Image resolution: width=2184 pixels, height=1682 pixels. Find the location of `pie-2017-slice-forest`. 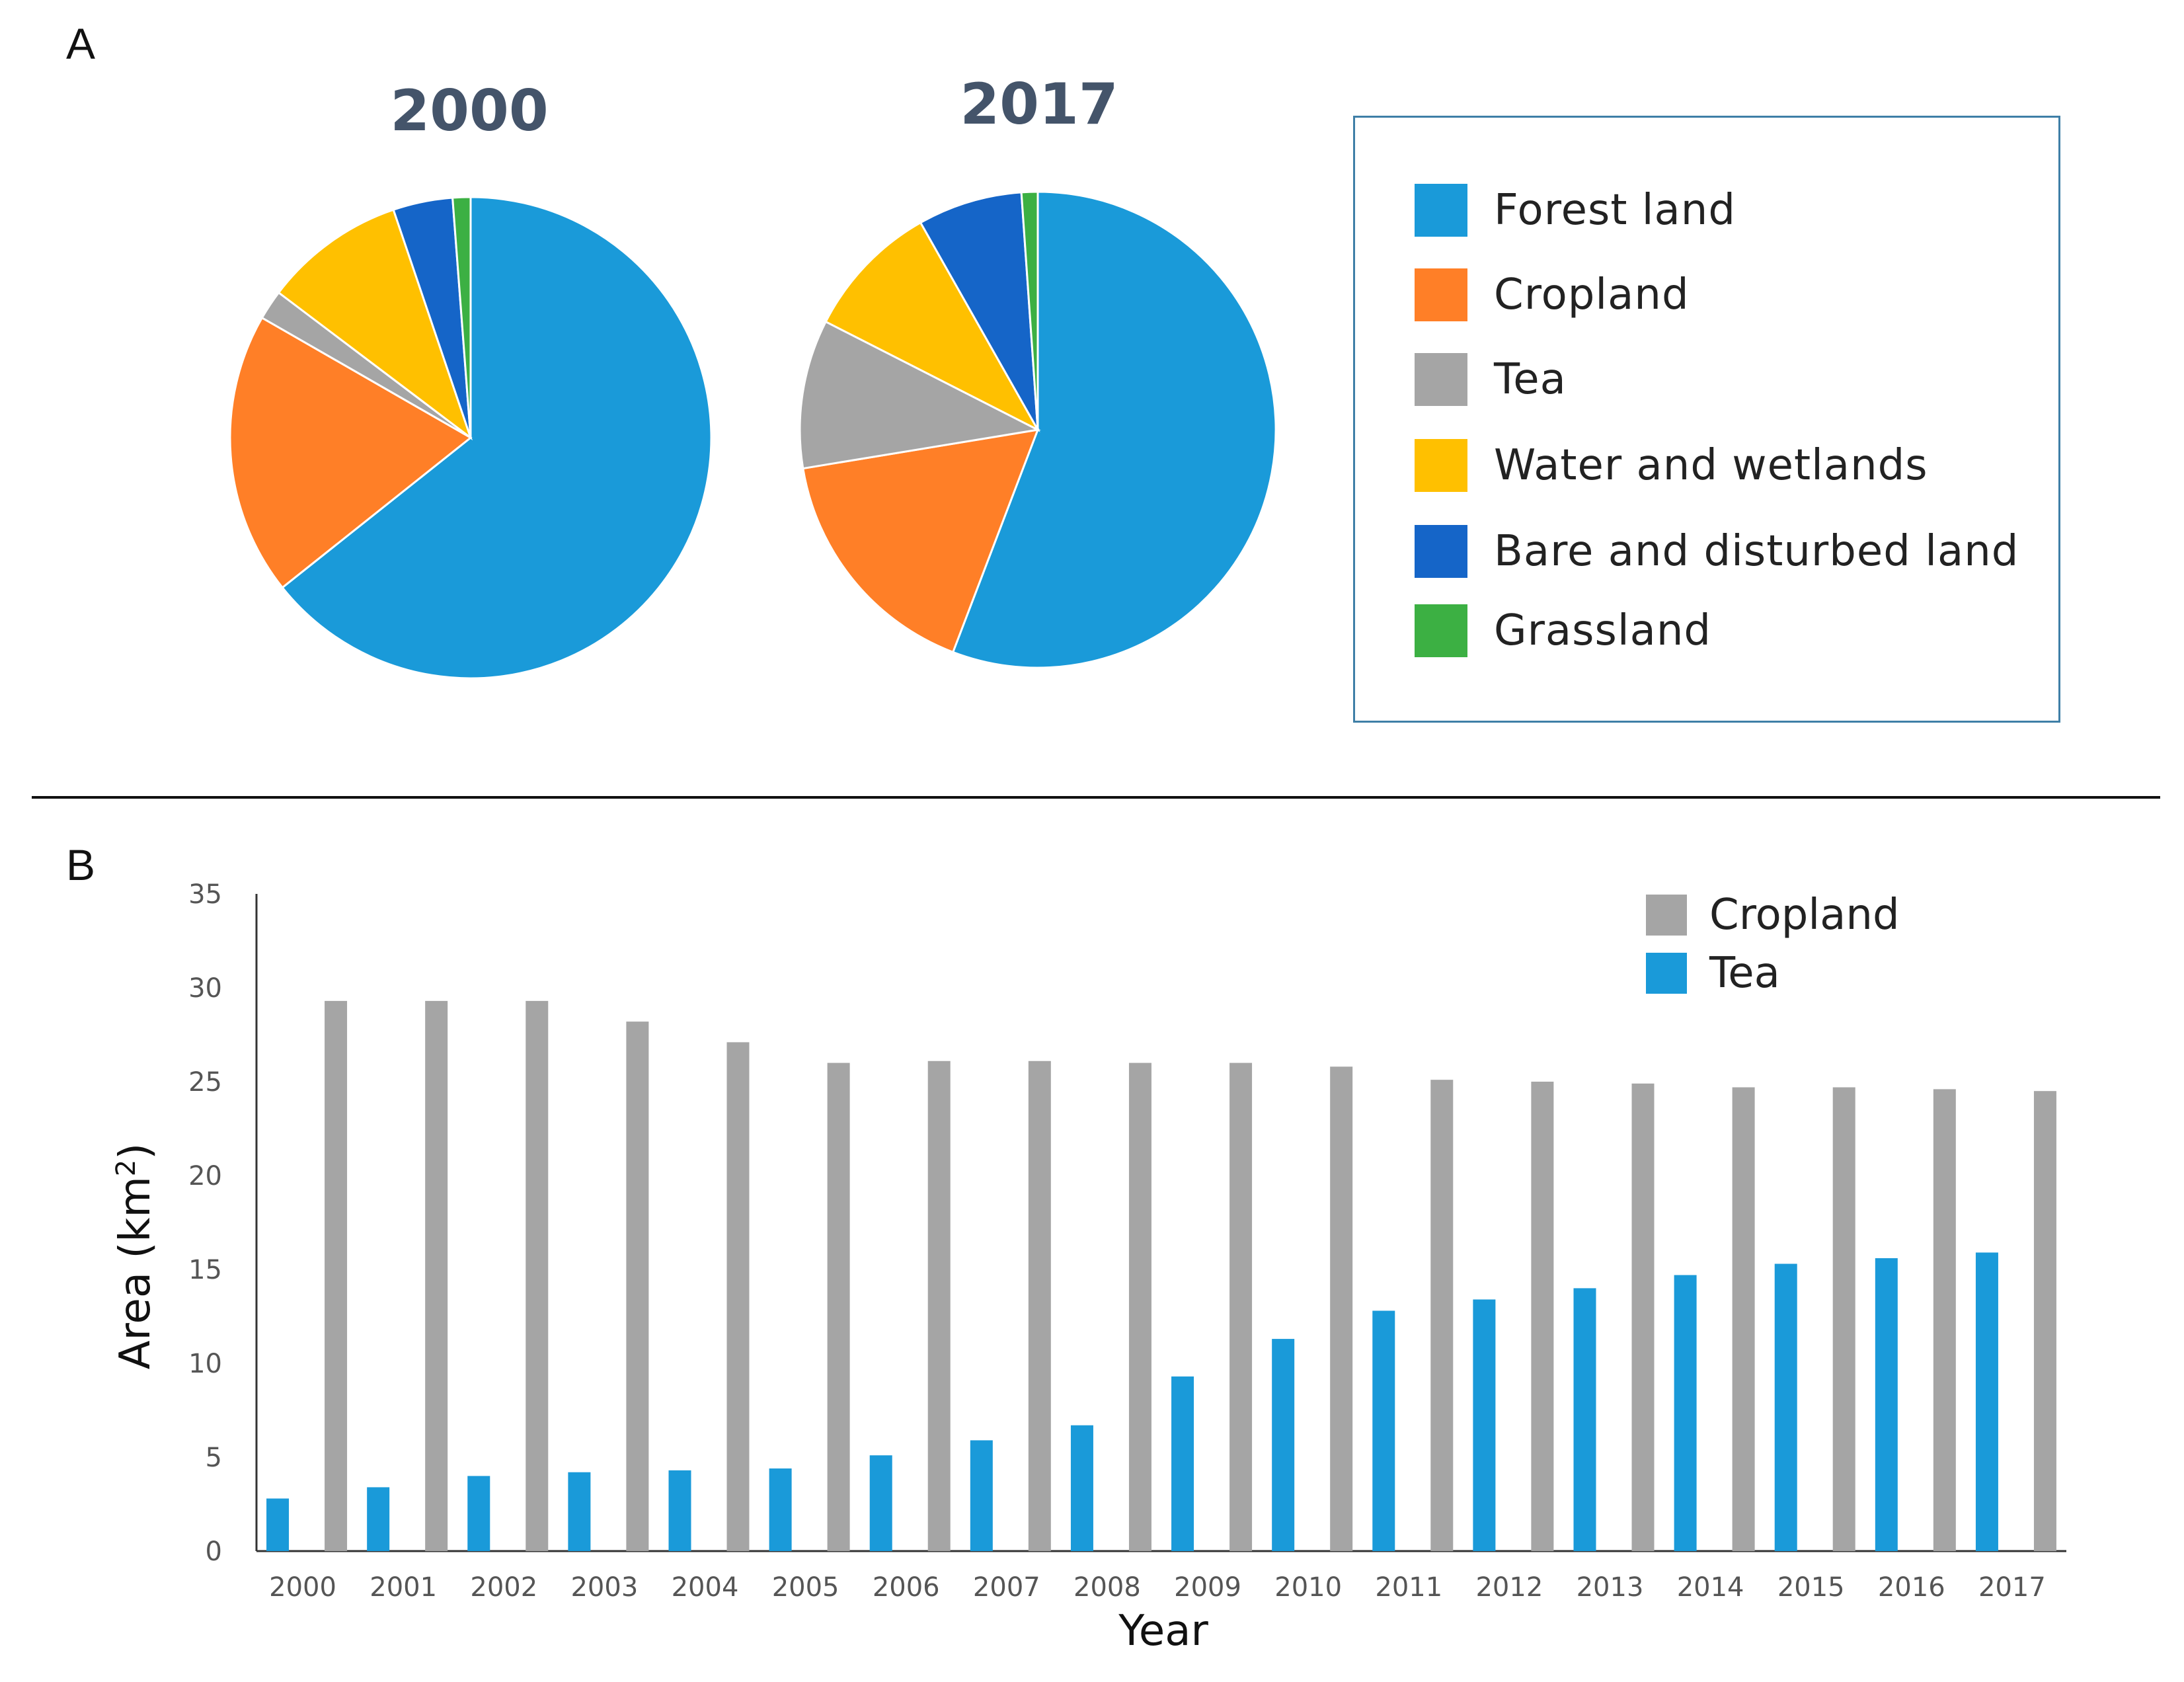

pie-2017-slice-forest is located at coordinates (1114, 429).